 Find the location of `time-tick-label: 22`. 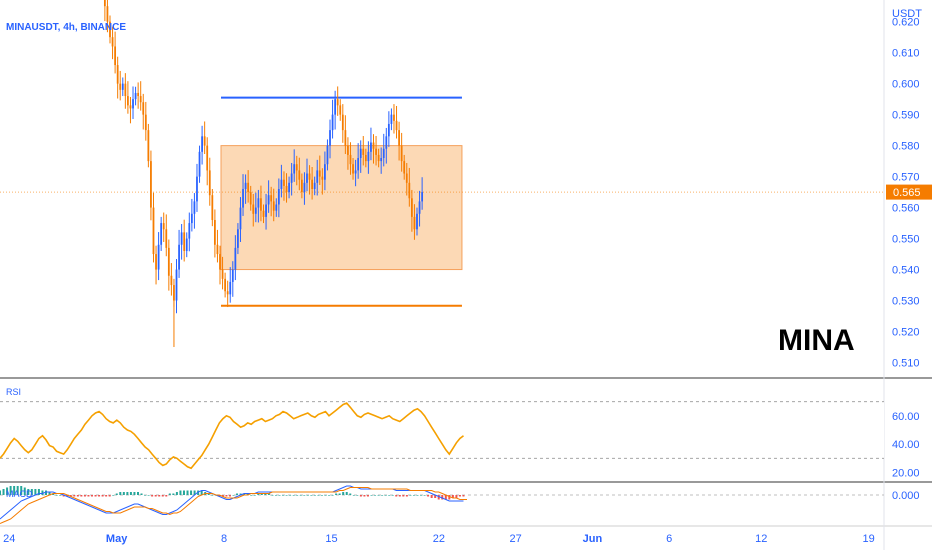

time-tick-label: 22 is located at coordinates (439, 539).